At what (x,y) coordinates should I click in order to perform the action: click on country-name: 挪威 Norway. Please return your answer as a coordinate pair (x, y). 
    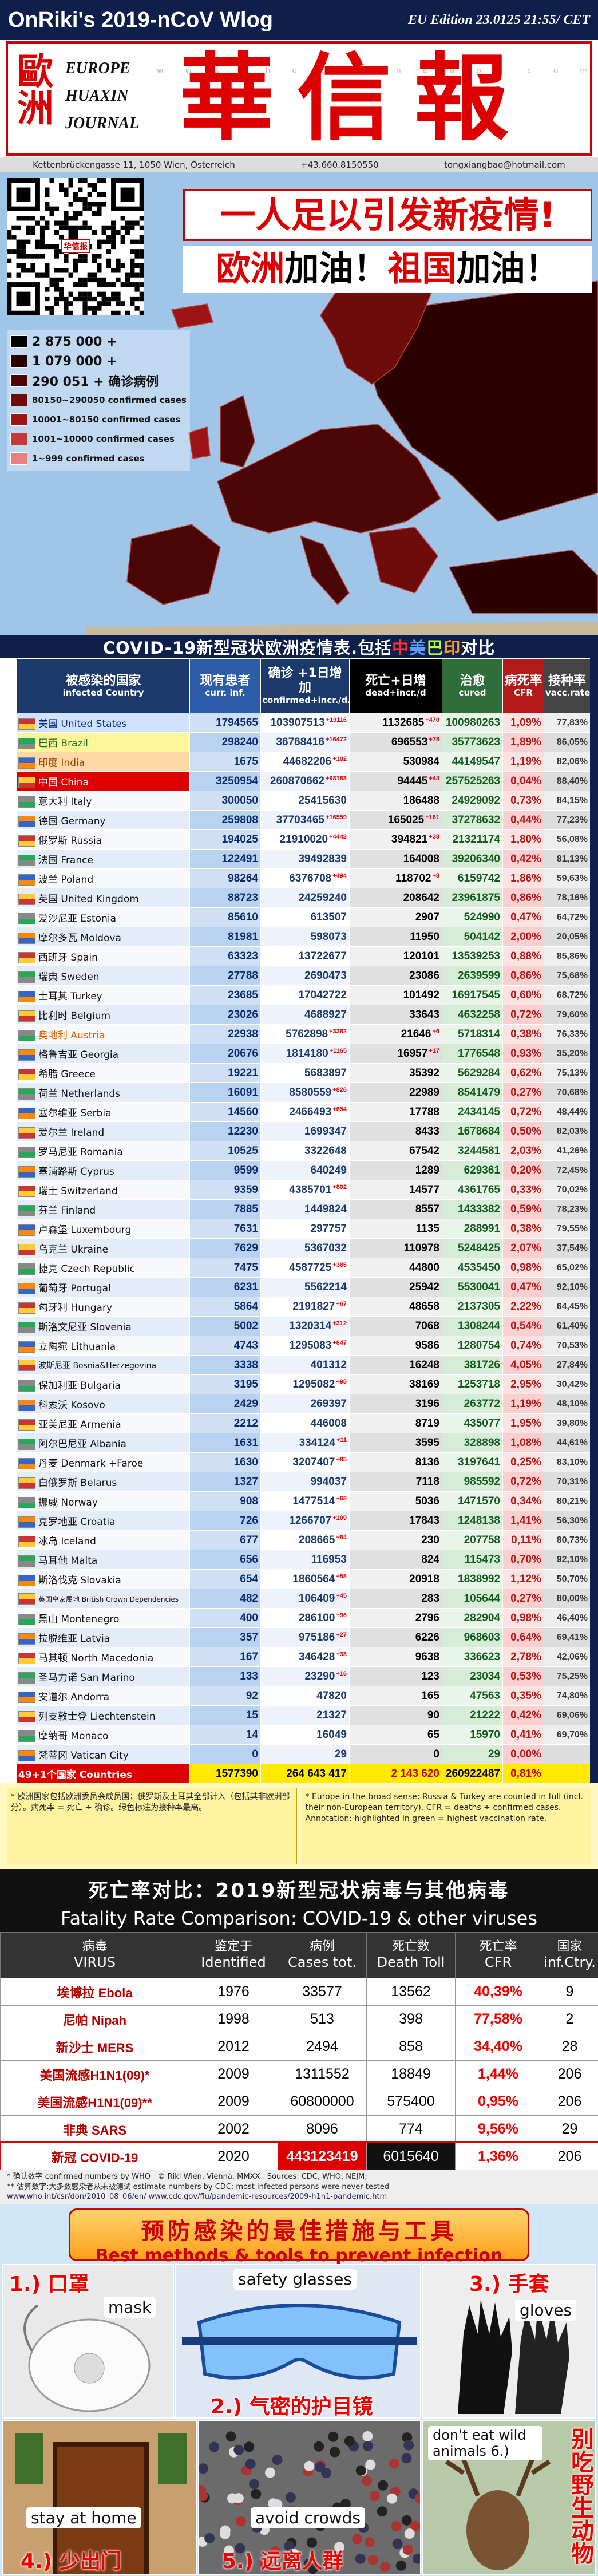
    Looking at the image, I should click on (68, 1502).